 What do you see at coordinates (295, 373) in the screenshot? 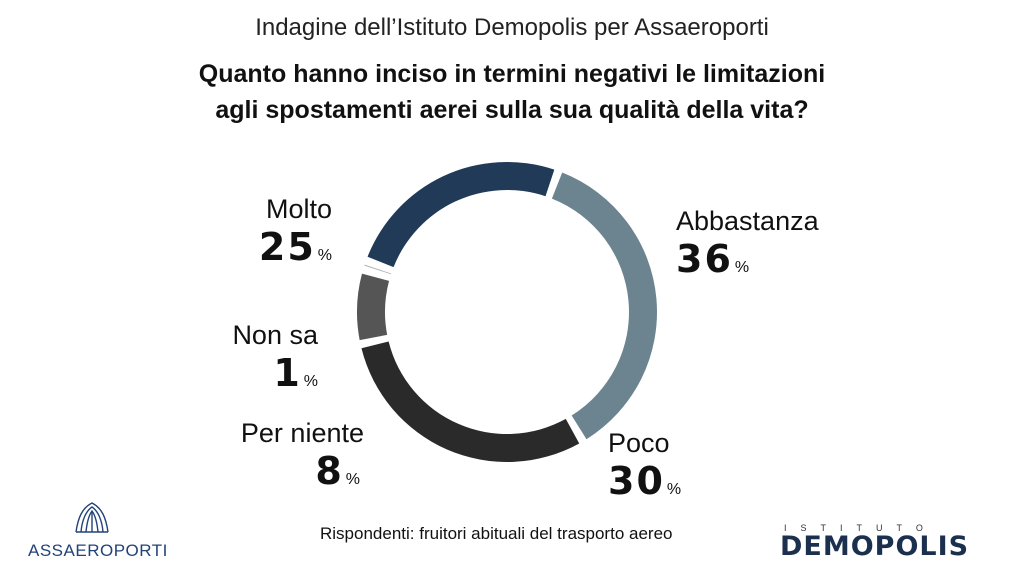
I see `slice-value-non-sa: 1%` at bounding box center [295, 373].